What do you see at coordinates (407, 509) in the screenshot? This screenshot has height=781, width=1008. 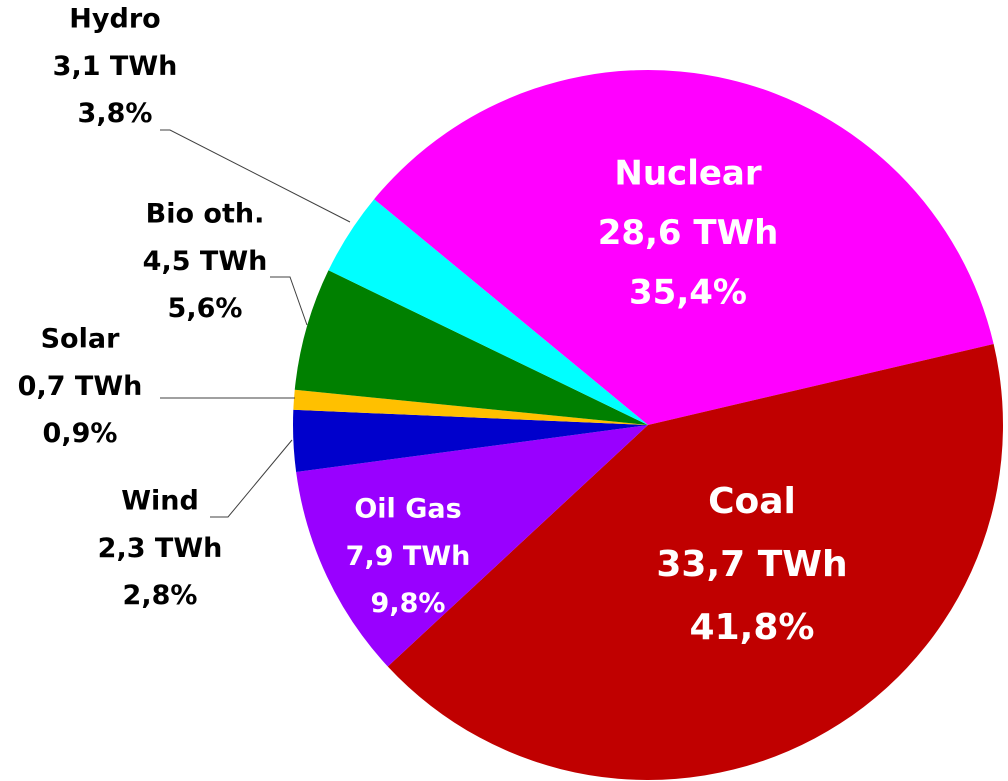 I see `slice-name: Oil Gas` at bounding box center [407, 509].